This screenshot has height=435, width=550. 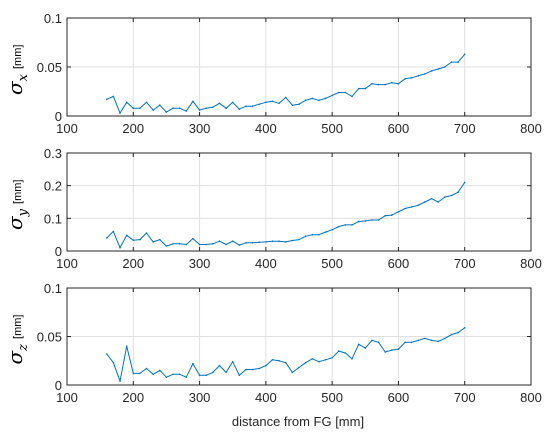 What do you see at coordinates (58, 116) in the screenshot?
I see `sigma-x-y-tick-label: 0` at bounding box center [58, 116].